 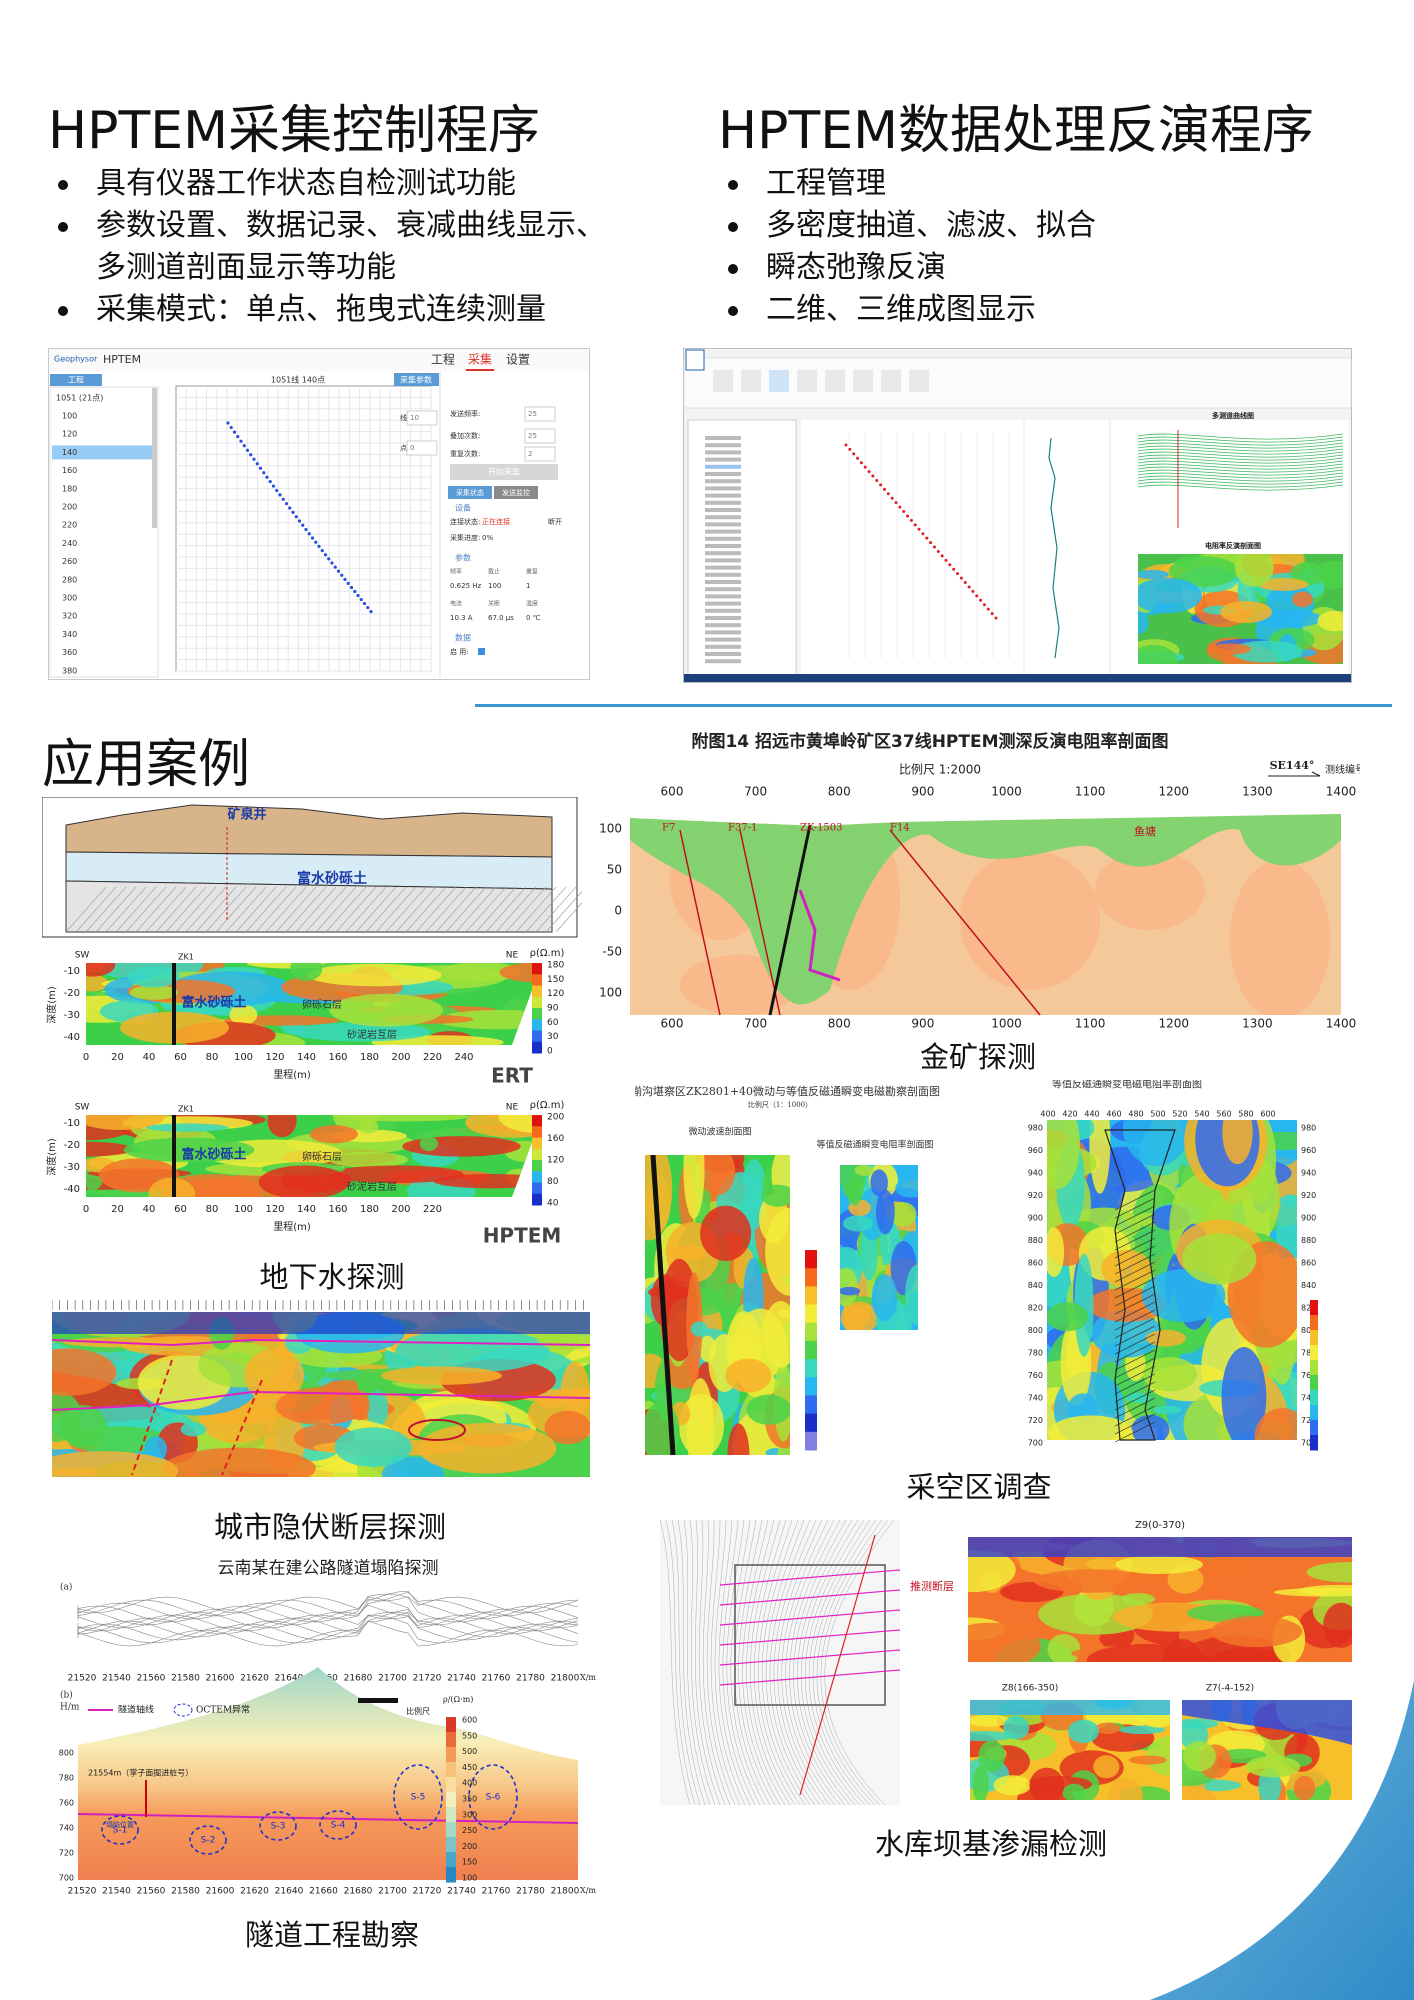 What do you see at coordinates (369, 1057) in the screenshot?
I see `label: 180` at bounding box center [369, 1057].